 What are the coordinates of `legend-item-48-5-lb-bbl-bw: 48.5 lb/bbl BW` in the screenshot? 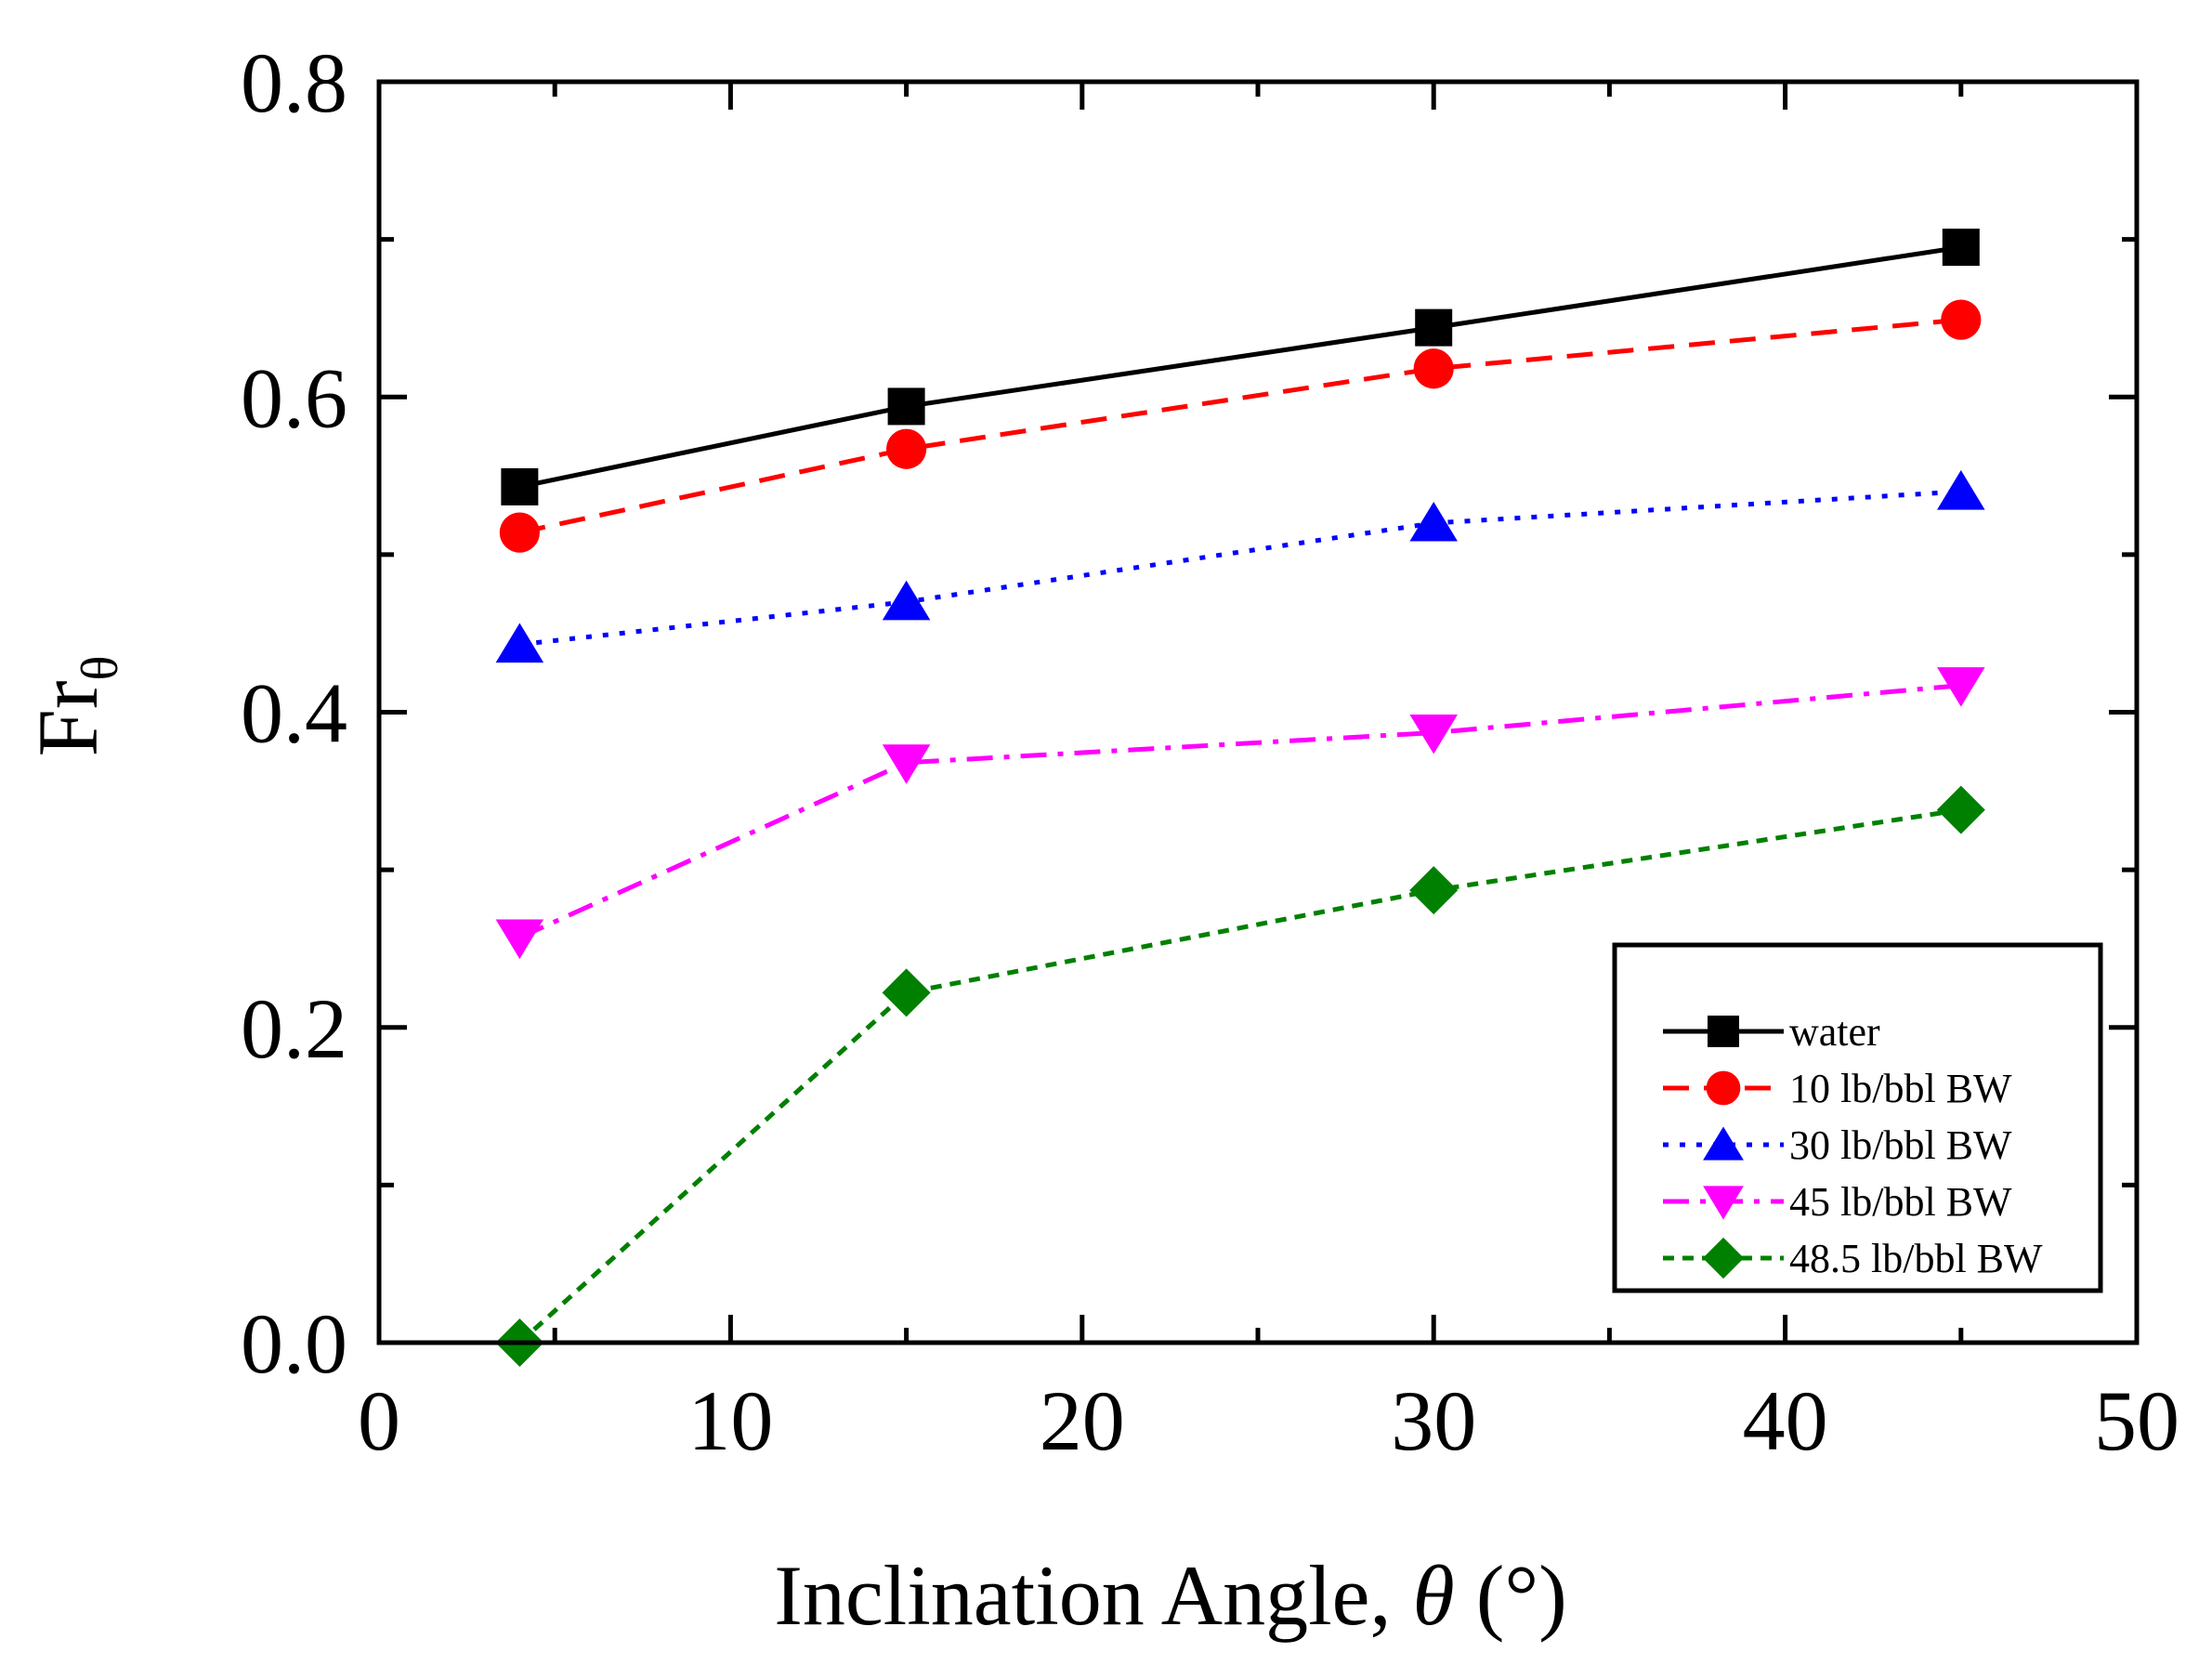 It's located at (1853, 1258).